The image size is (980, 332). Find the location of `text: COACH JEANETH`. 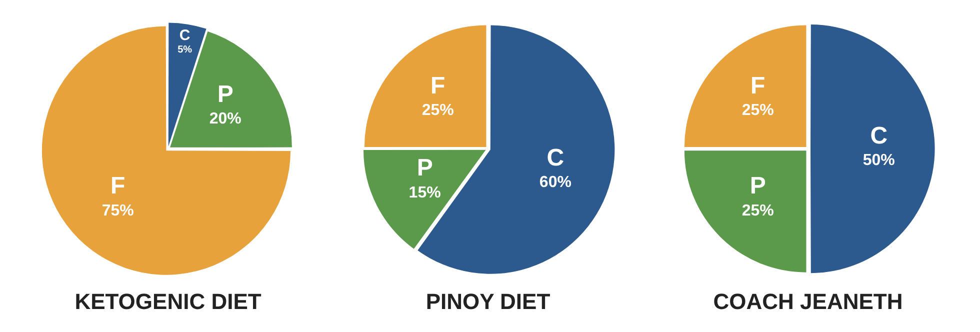

text: COACH JEANETH is located at coordinates (808, 301).